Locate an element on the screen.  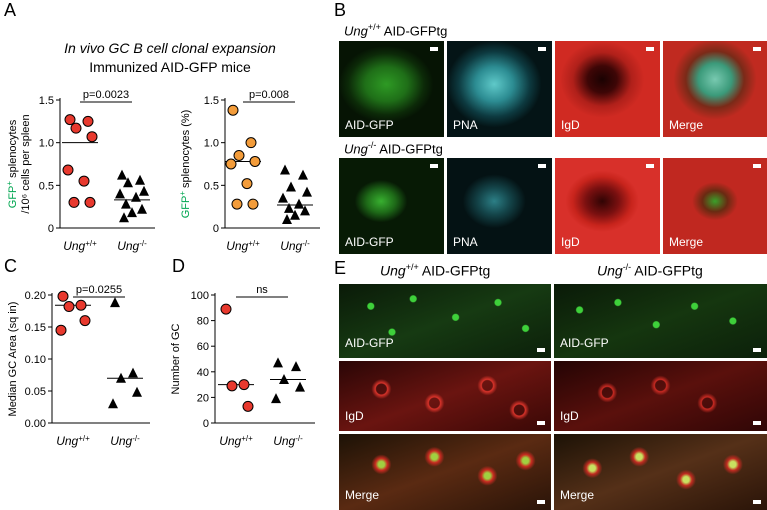
y-tick-label: 20 is located at coordinates (203, 398).